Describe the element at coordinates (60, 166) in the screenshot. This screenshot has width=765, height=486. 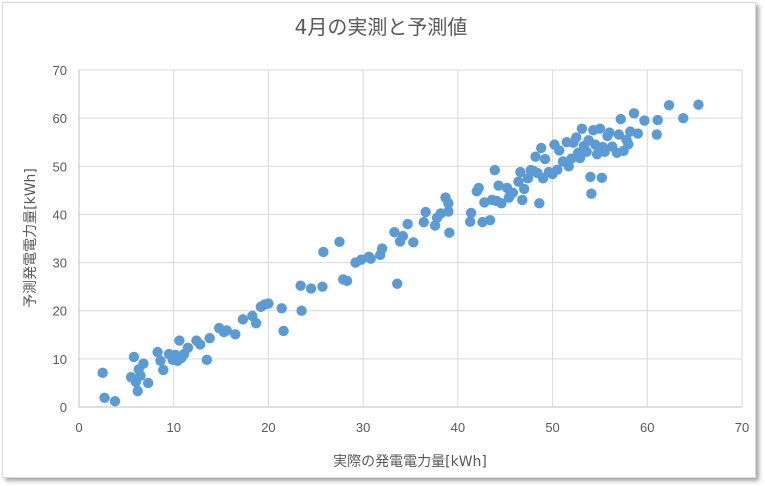
I see `y-tick-label: 50` at that location.